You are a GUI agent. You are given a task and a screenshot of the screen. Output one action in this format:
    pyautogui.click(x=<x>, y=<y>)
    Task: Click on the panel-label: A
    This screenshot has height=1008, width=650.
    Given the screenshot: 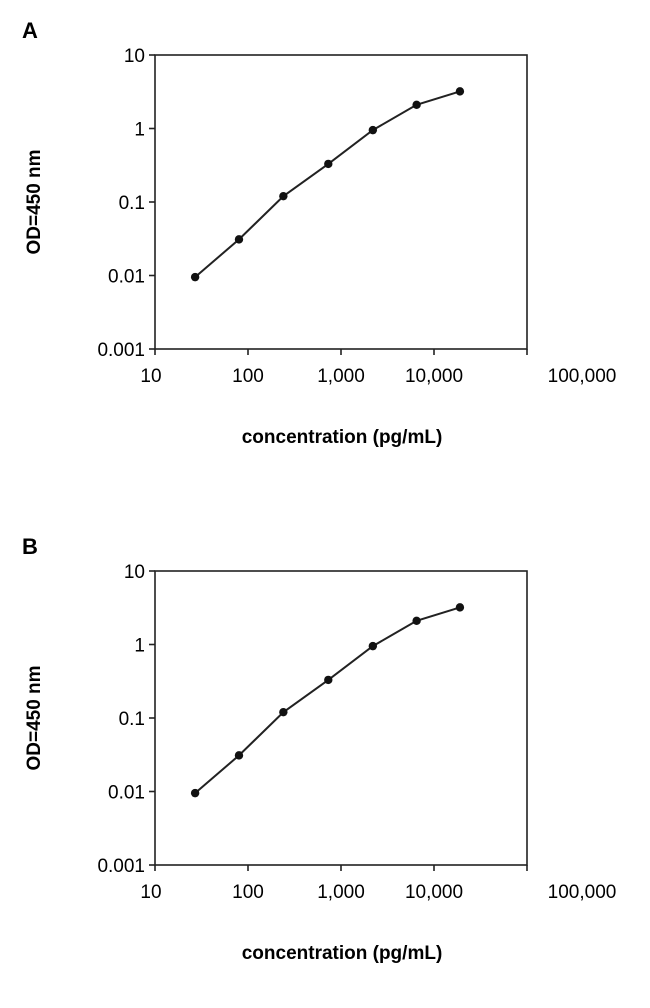 What is the action you would take?
    pyautogui.click(x=30, y=30)
    